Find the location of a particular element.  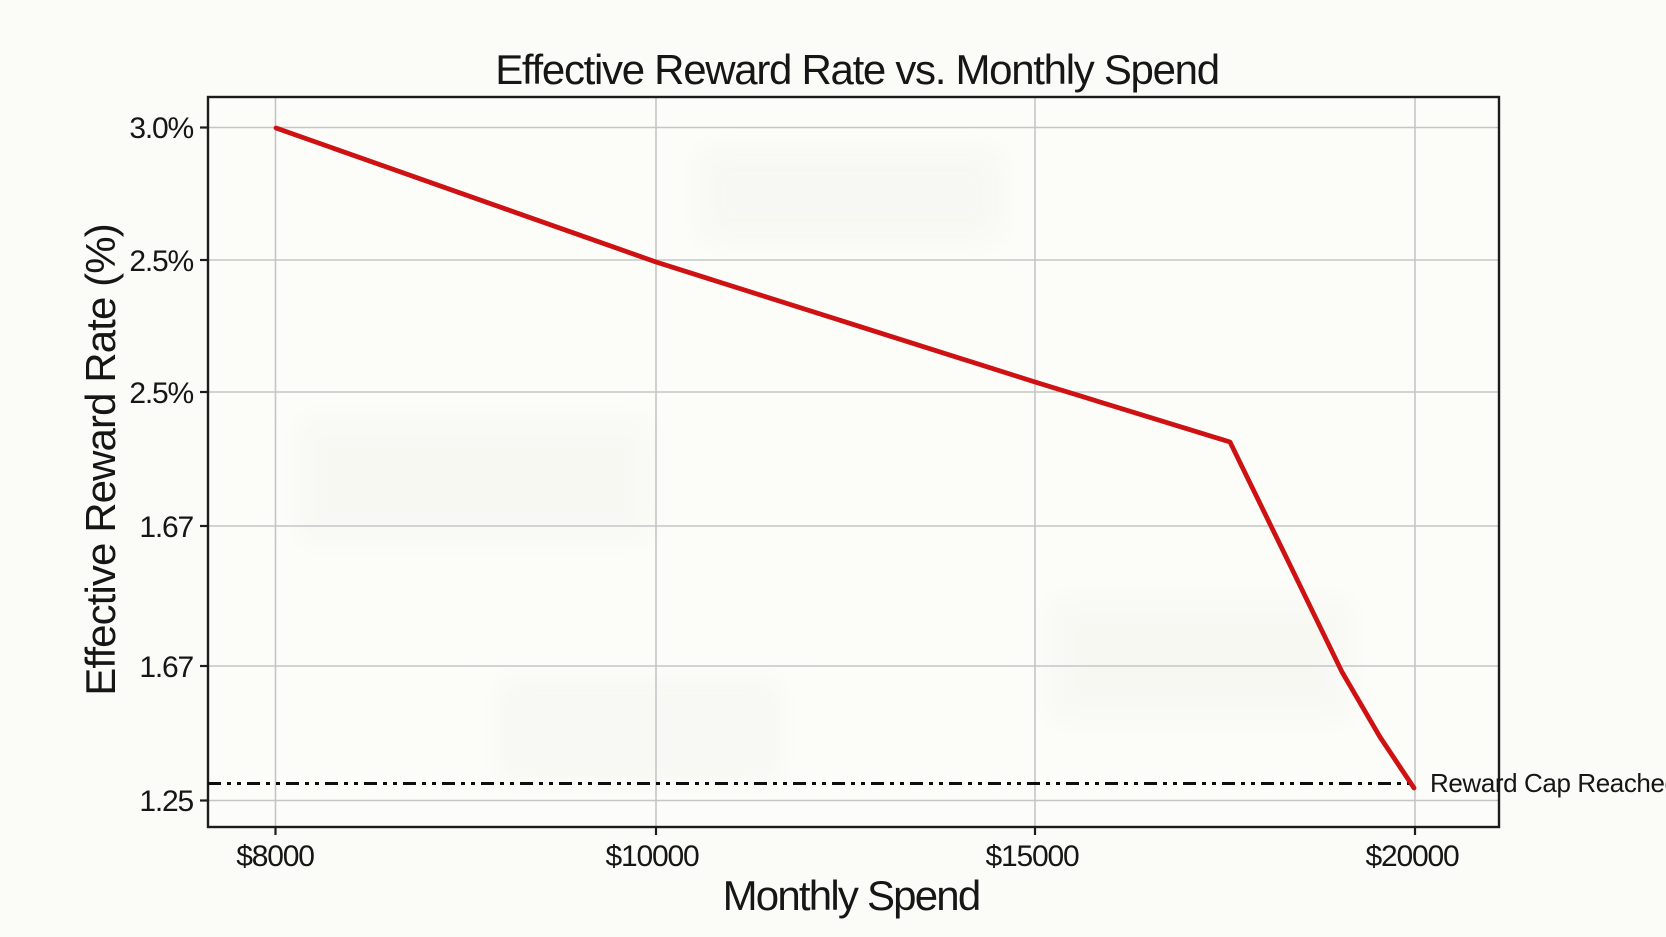

svg-text: $8000 is located at coordinates (275, 856).